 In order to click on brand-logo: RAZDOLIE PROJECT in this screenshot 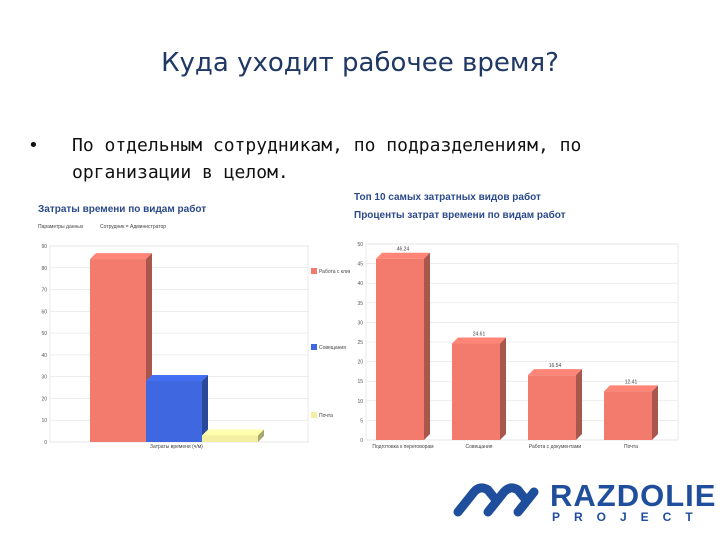, I will do `click(581, 501)`.